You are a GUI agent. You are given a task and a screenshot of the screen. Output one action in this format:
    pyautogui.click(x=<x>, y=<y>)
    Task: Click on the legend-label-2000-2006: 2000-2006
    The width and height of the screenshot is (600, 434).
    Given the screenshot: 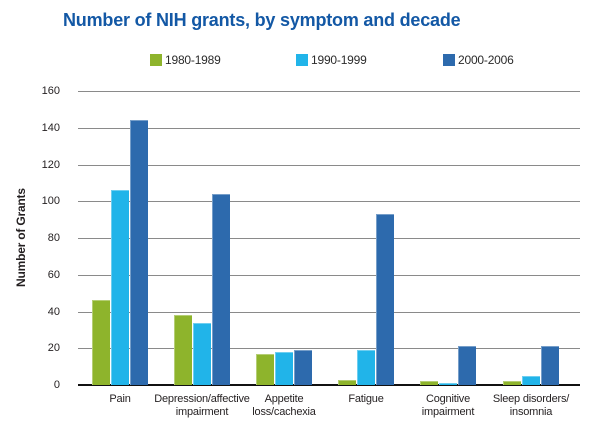 What is the action you would take?
    pyautogui.click(x=486, y=60)
    